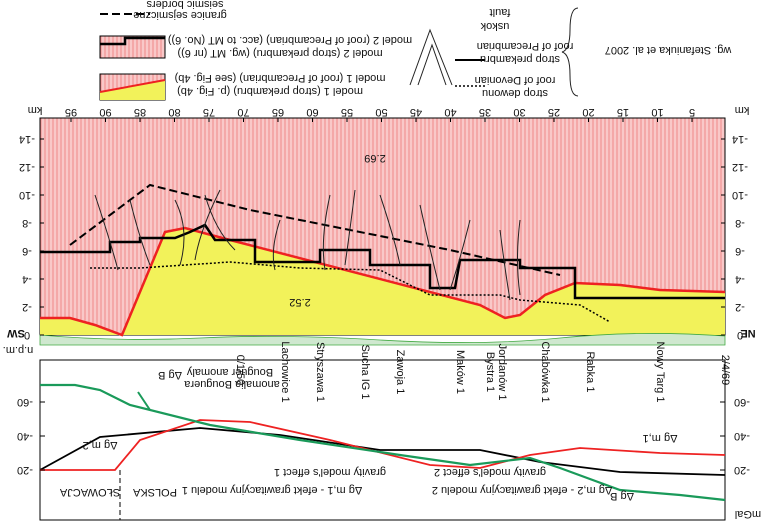 This screenshot has height=524, width=764. I want to click on legend-fault-icon, so click(431, 57).